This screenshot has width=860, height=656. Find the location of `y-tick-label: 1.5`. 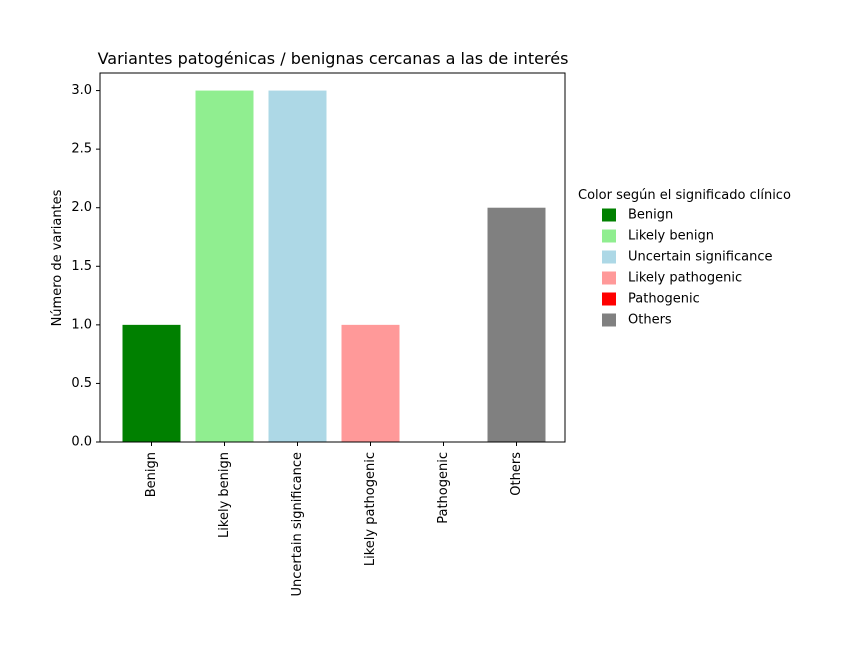

y-tick-label: 1.5 is located at coordinates (81, 266).